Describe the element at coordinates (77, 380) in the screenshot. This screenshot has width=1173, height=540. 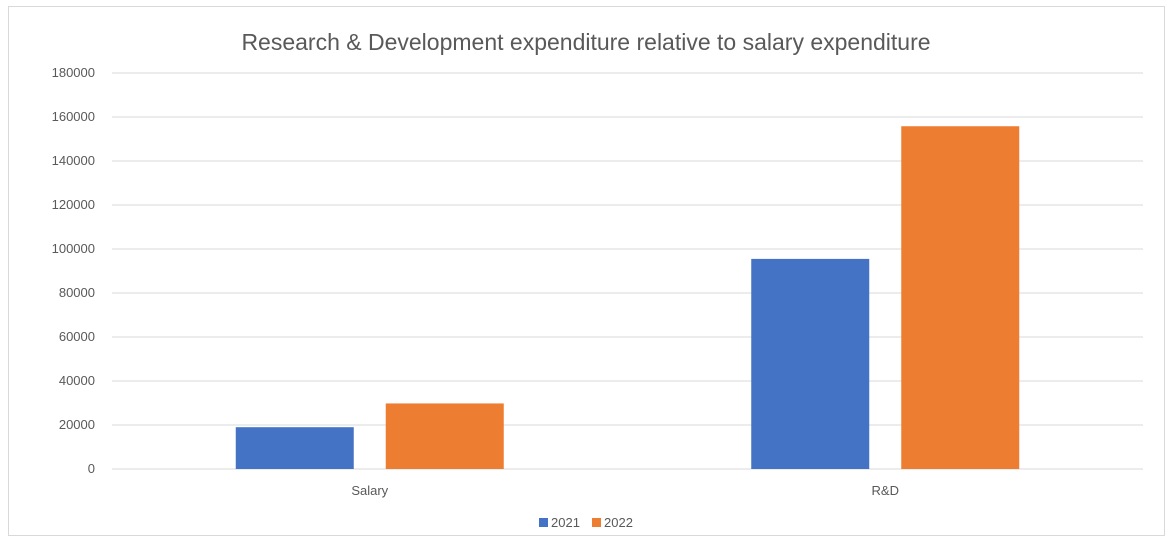
I see `y-tick-label: 40000` at that location.